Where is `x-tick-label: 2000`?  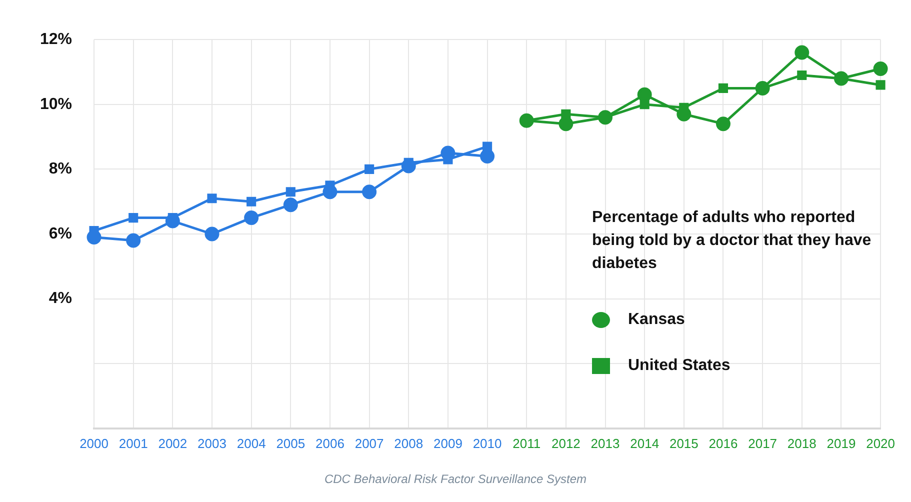 x-tick-label: 2000 is located at coordinates (94, 443).